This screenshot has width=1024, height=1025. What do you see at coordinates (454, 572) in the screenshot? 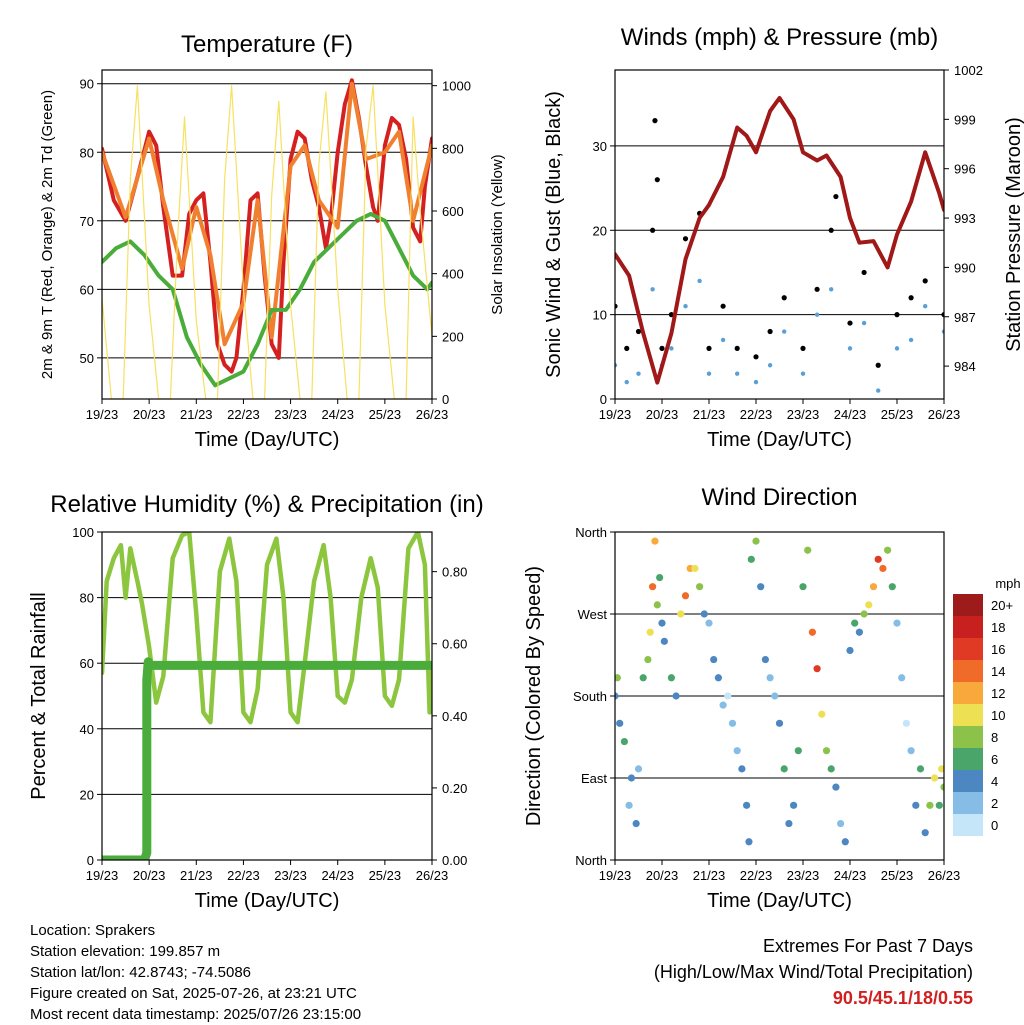
I see `y-right-tick-label: 0.80` at bounding box center [454, 572].